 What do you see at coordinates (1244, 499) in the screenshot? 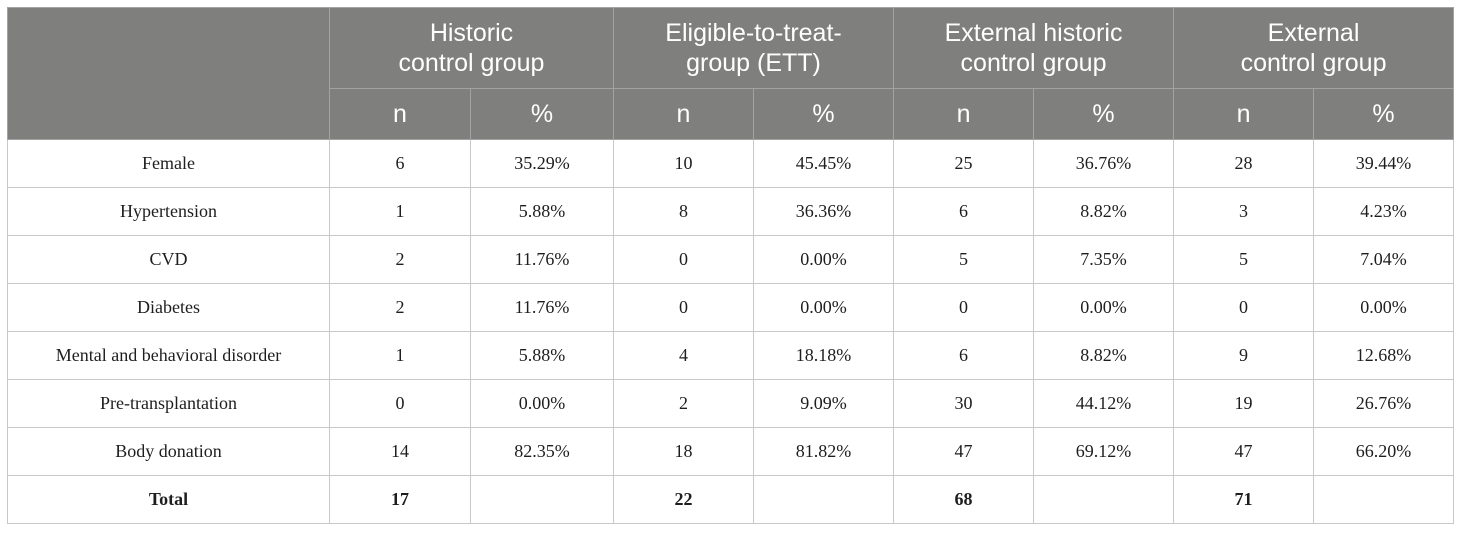
I see `cell-n: 71` at bounding box center [1244, 499].